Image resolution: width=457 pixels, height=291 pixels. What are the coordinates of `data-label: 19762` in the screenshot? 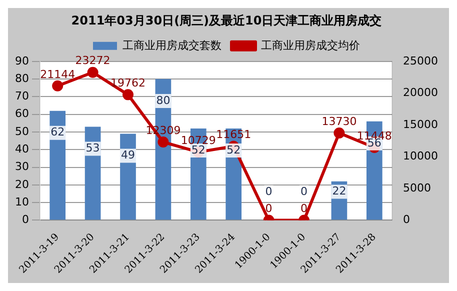 It's located at (128, 83).